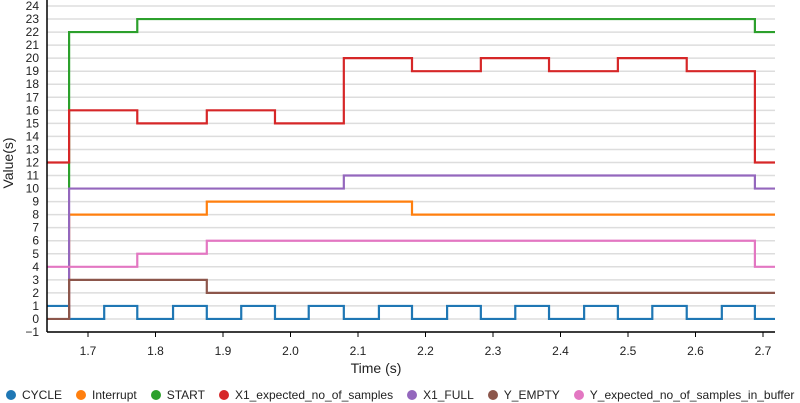 This screenshot has width=800, height=403. I want to click on legend-label: START, so click(185, 394).